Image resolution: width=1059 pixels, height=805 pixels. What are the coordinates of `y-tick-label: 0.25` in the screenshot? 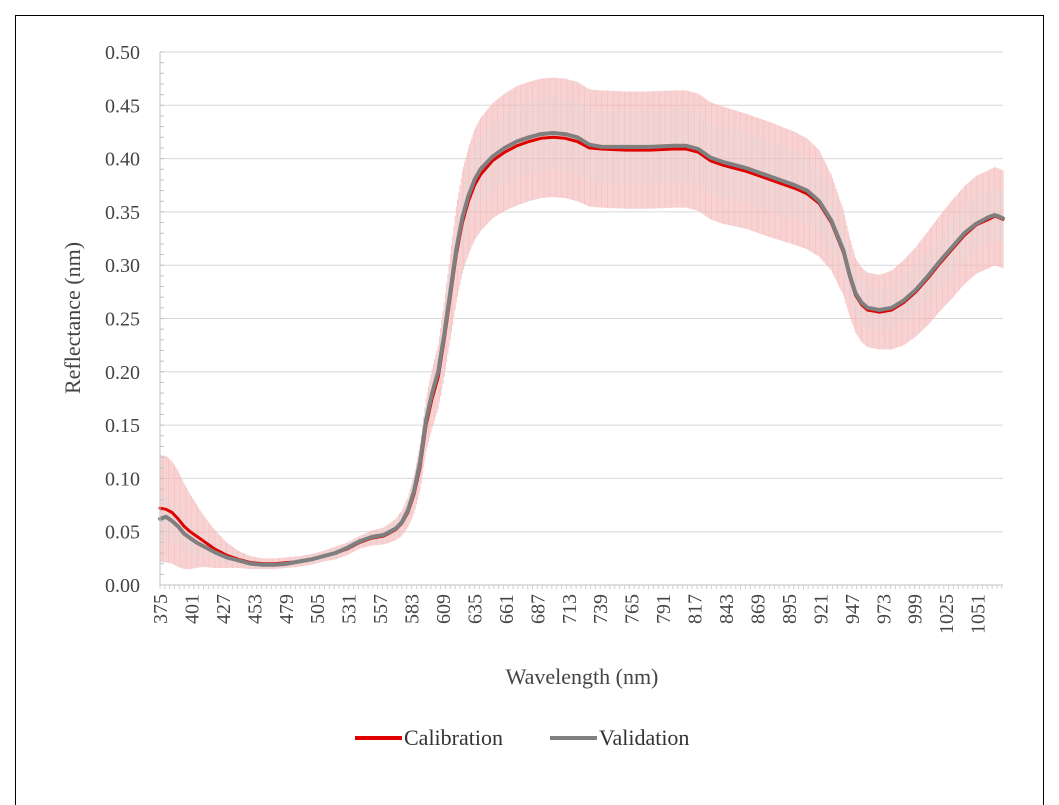 It's located at (122, 320).